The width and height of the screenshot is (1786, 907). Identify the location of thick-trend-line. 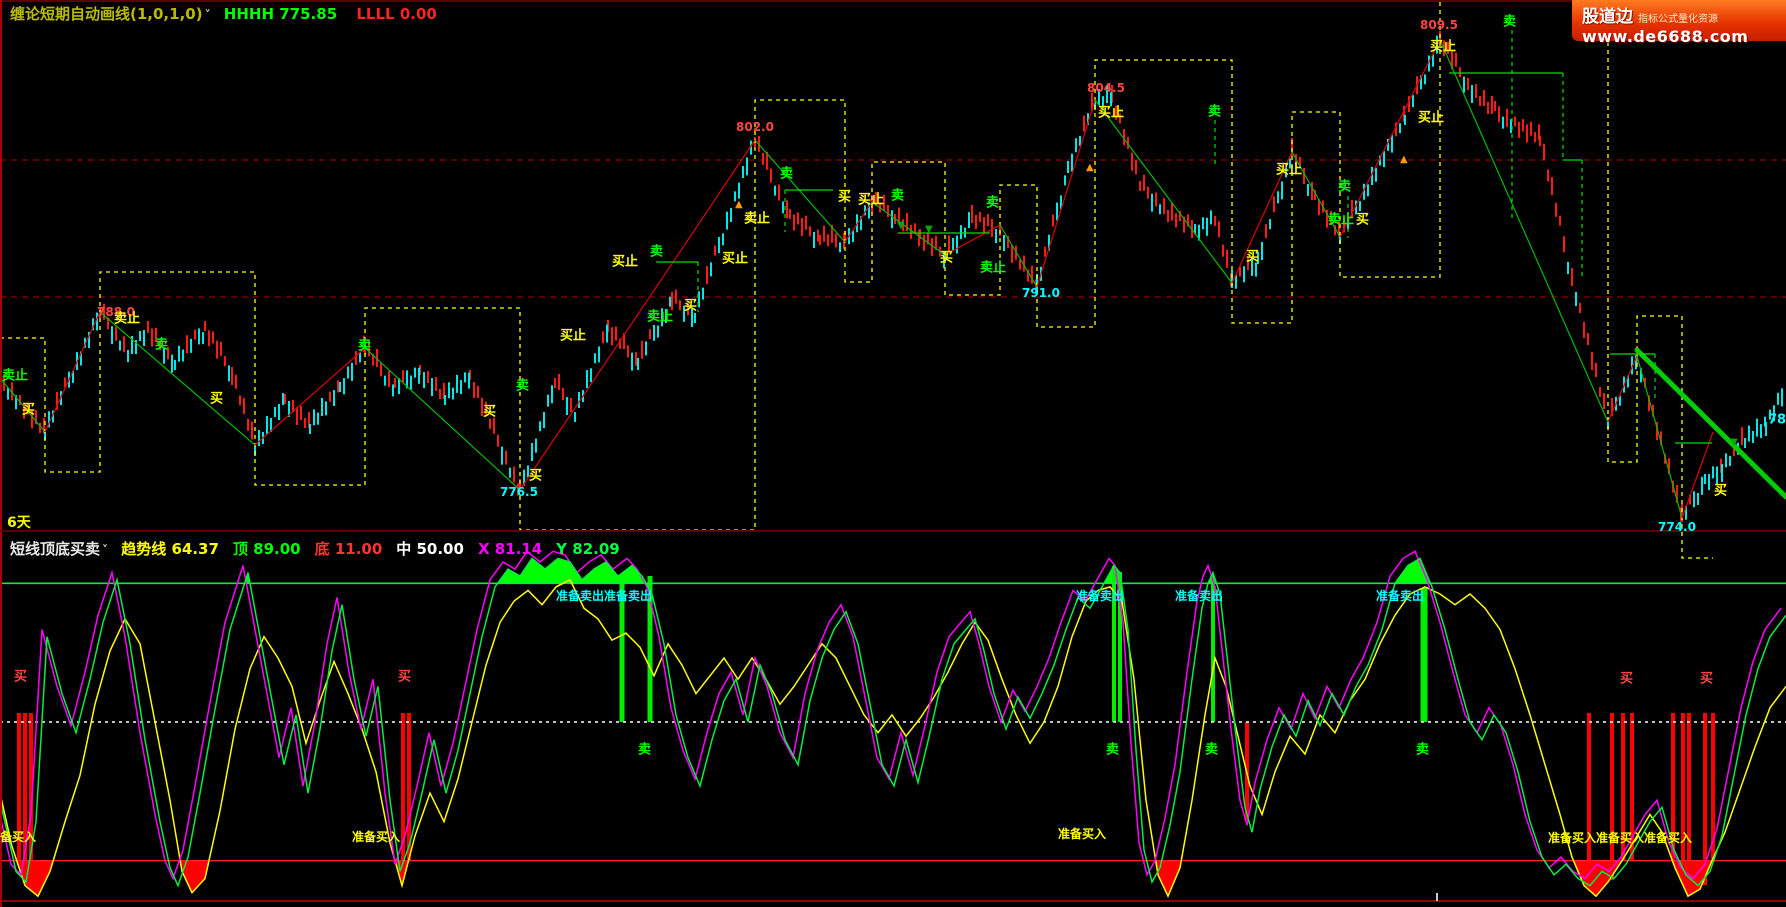
(1710, 423).